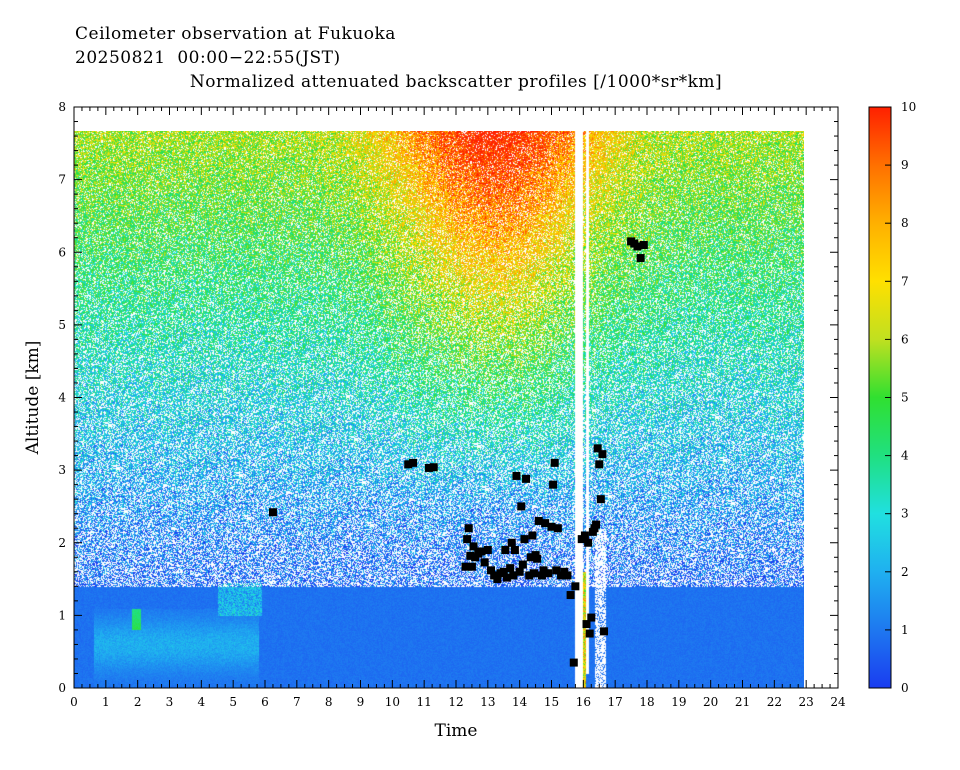  I want to click on x-tick-label: 22, so click(774, 702).